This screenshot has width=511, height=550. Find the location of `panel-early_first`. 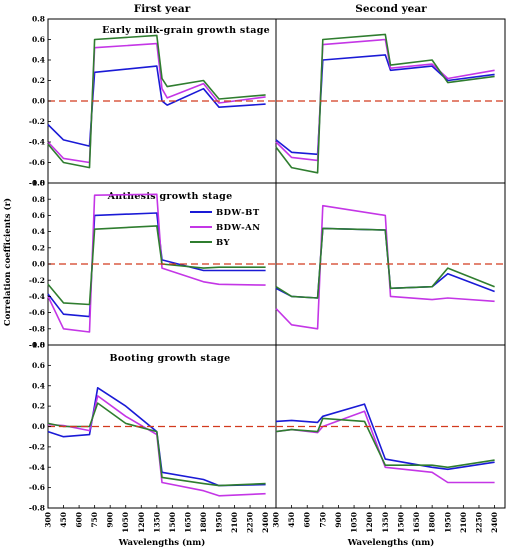

panel-early_first is located at coordinates (162, 101).